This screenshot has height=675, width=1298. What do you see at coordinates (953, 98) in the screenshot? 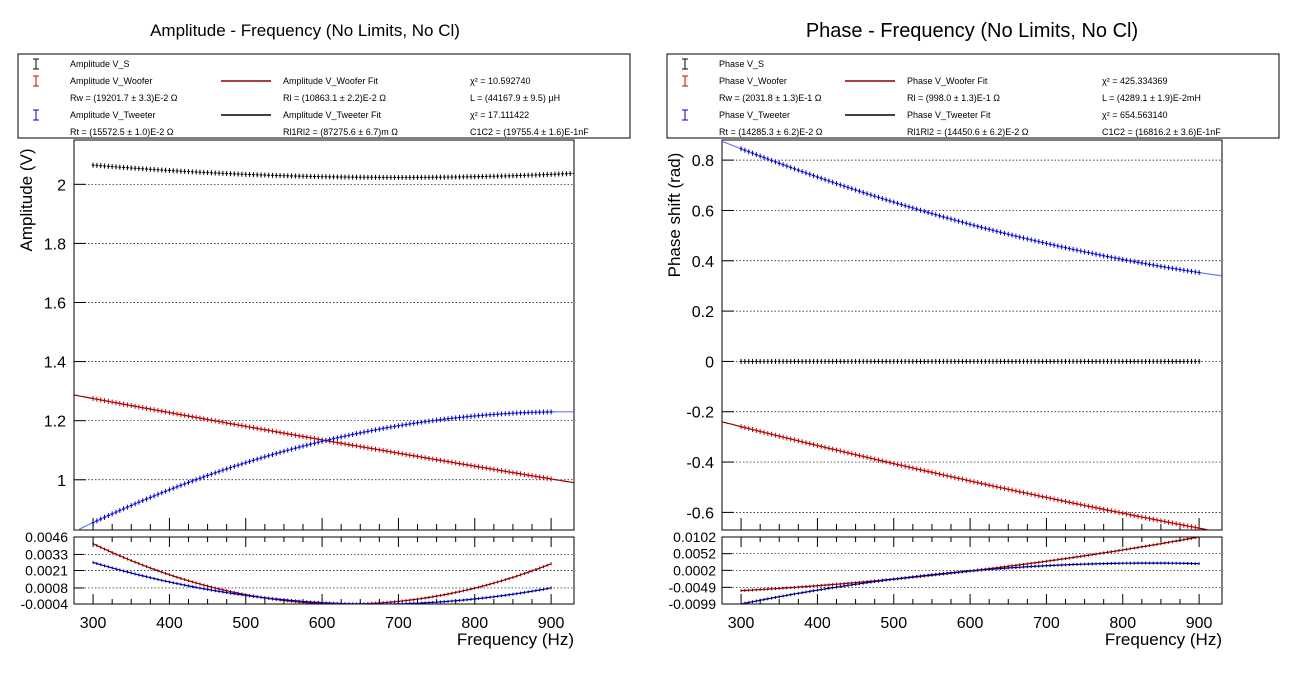
I see `legend-param-label: Rl = (998.0 ± 1.3)E-1 Ω` at bounding box center [953, 98].